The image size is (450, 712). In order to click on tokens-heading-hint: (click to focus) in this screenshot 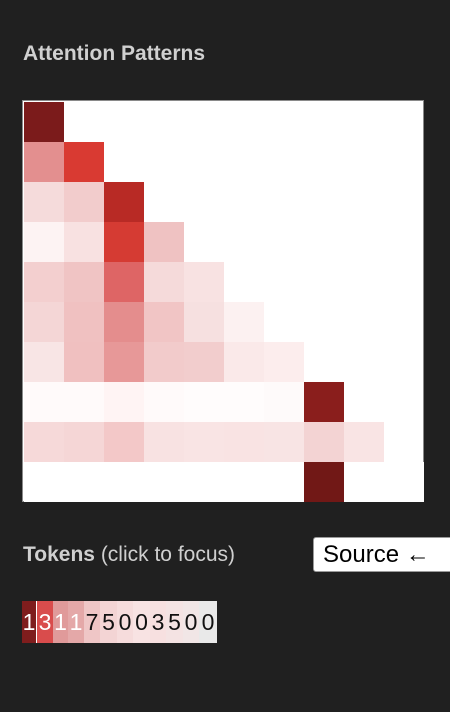, I will do `click(168, 554)`.